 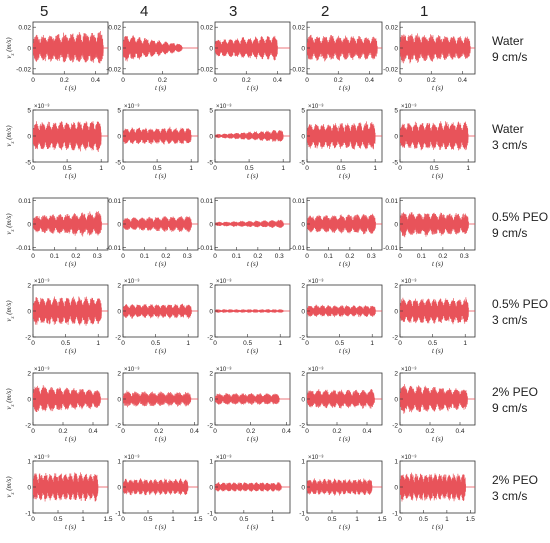 What do you see at coordinates (211, 286) in the screenshot?
I see `y-tick-label: 2` at bounding box center [211, 286].